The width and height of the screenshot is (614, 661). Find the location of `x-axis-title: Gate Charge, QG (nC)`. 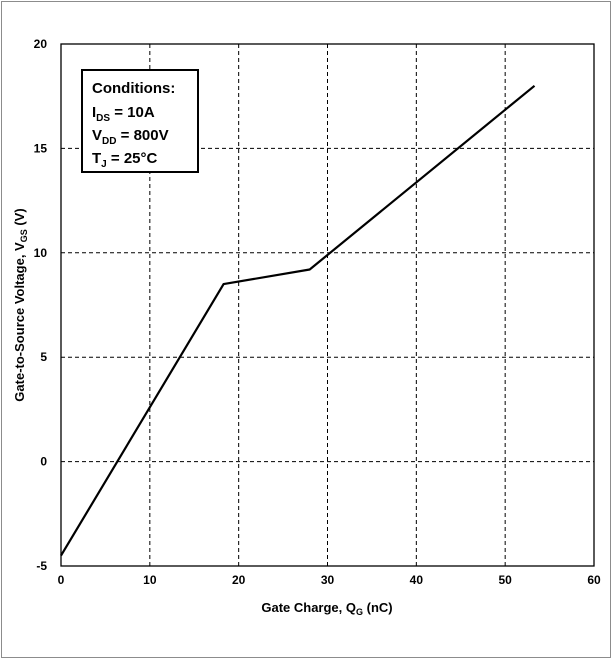

x-axis-title: Gate Charge, QG (nC) is located at coordinates (326, 608).